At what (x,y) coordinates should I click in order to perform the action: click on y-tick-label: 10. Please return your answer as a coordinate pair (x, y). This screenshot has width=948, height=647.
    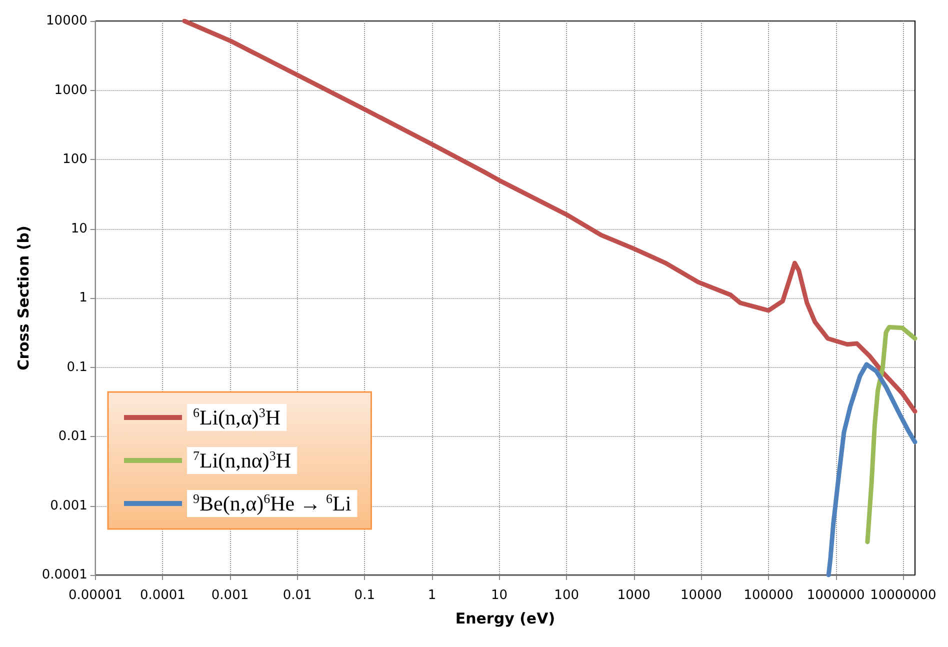
    Looking at the image, I should click on (79, 228).